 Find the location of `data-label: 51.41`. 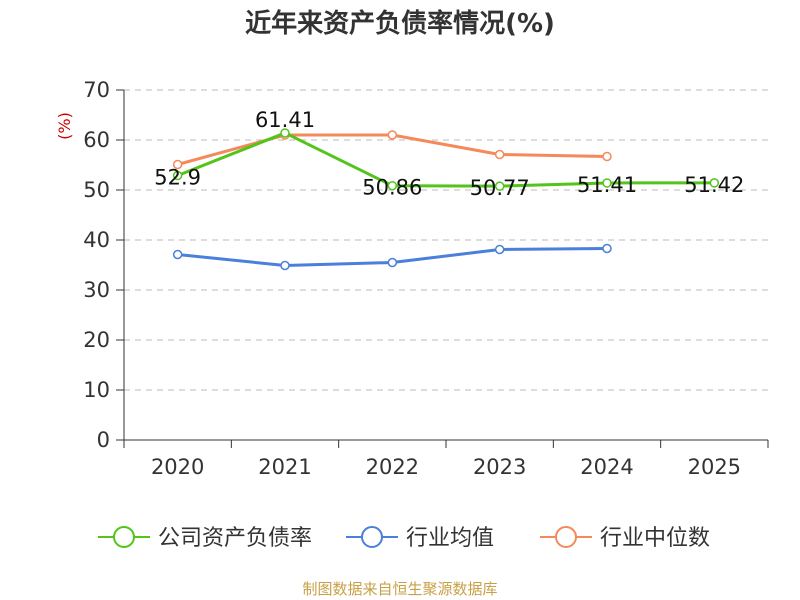

data-label: 51.41 is located at coordinates (607, 185).